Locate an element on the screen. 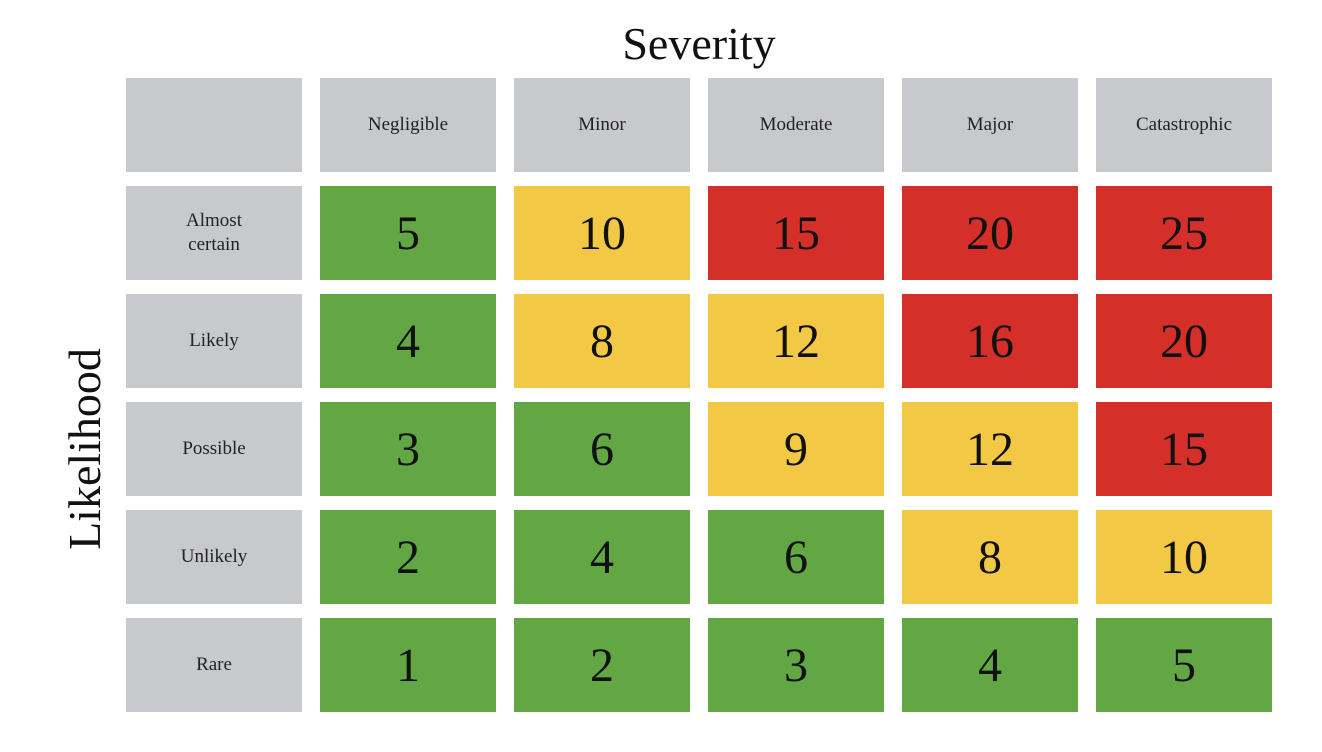  severity-header-catastrophic: Catastrophic is located at coordinates (1184, 125).